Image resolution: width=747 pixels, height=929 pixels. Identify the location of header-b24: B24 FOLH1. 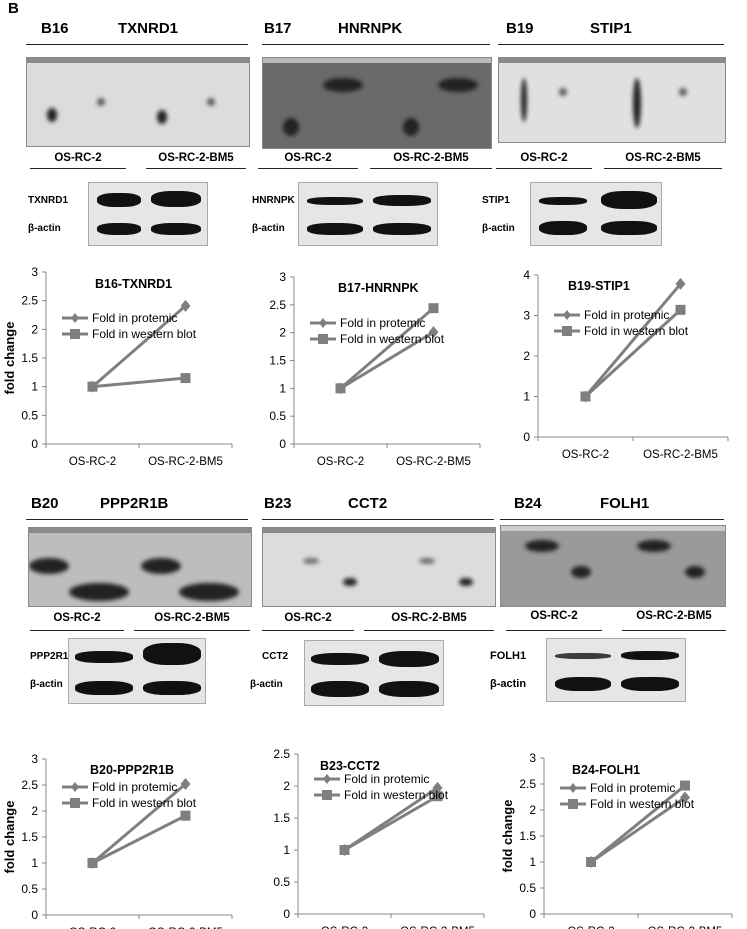
(612, 507).